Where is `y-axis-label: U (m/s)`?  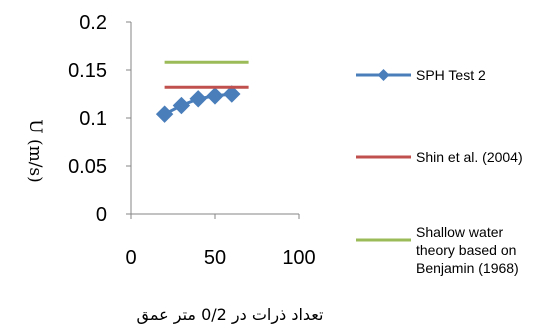
y-axis-label: U (m/s) is located at coordinates (35, 151).